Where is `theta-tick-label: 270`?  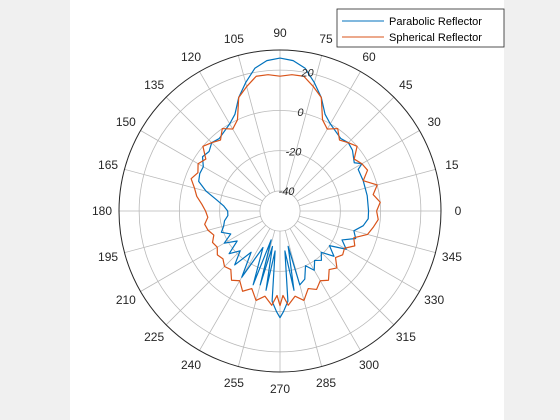 theta-tick-label: 270 is located at coordinates (280, 389).